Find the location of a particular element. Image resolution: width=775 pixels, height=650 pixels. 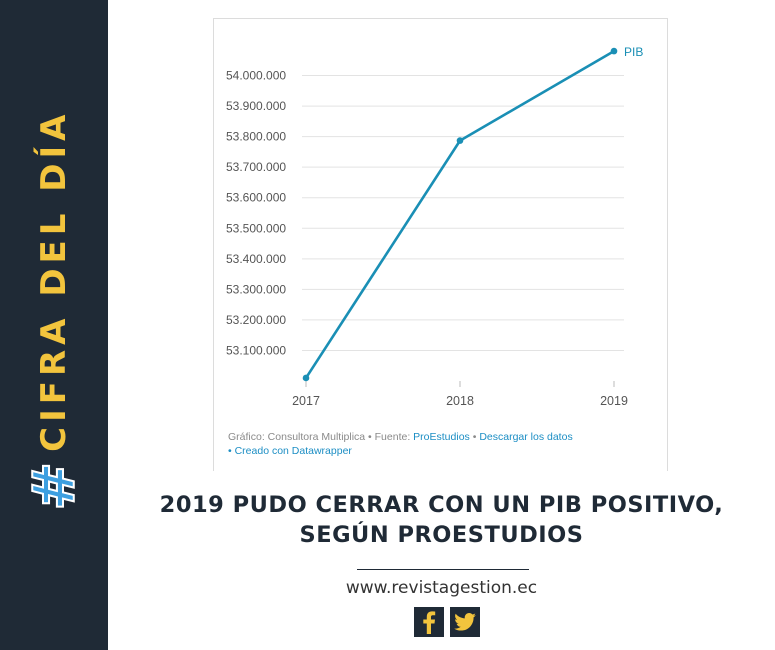

y-tick-label: 53.600.000 is located at coordinates (256, 198).